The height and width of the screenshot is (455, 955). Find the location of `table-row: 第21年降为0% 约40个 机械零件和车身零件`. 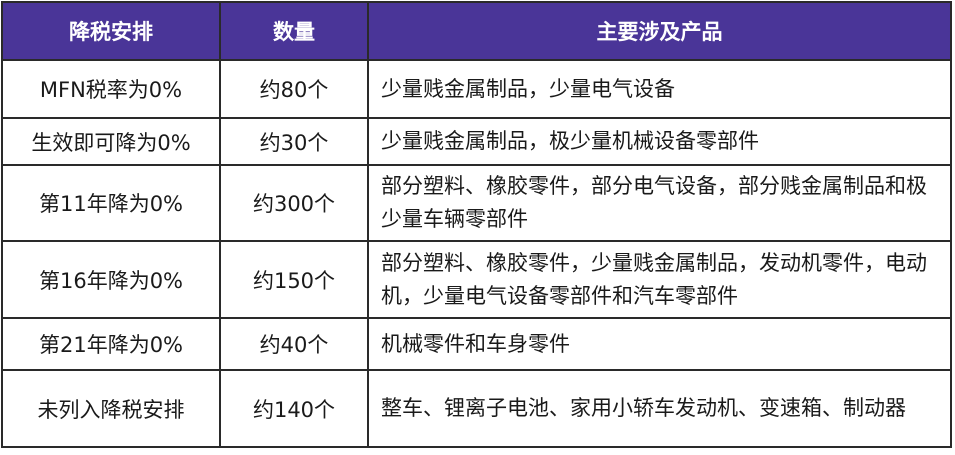

table-row: 第21年降为0% 约40个 机械零件和车身零件 is located at coordinates (476, 344).